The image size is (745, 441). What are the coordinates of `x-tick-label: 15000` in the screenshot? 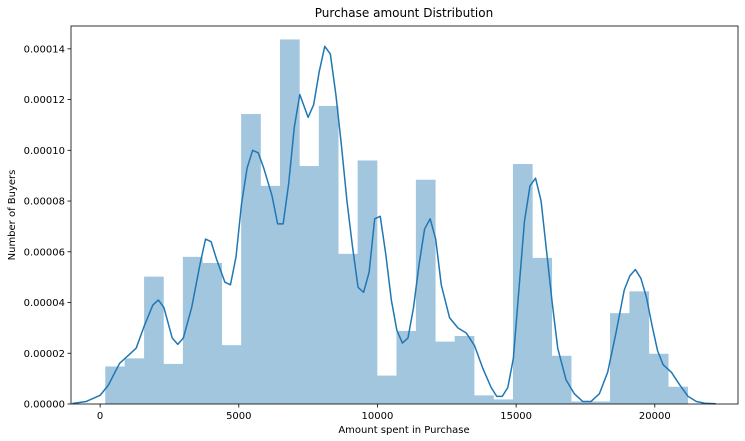 It's located at (516, 416).